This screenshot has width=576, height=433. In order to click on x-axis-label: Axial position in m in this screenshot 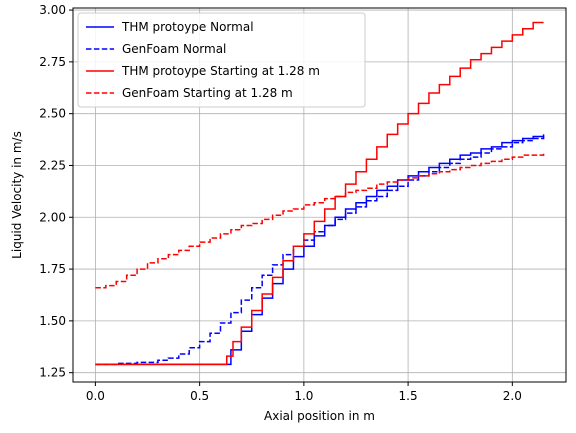, I will do `click(319, 416)`.